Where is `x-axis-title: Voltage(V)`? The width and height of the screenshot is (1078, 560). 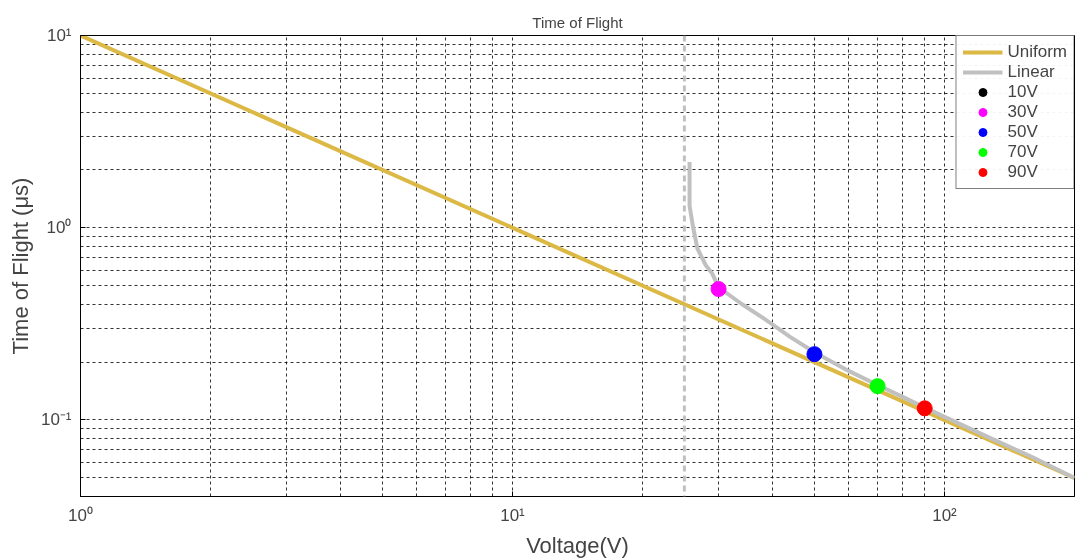 x-axis-title: Voltage(V) is located at coordinates (577, 545).